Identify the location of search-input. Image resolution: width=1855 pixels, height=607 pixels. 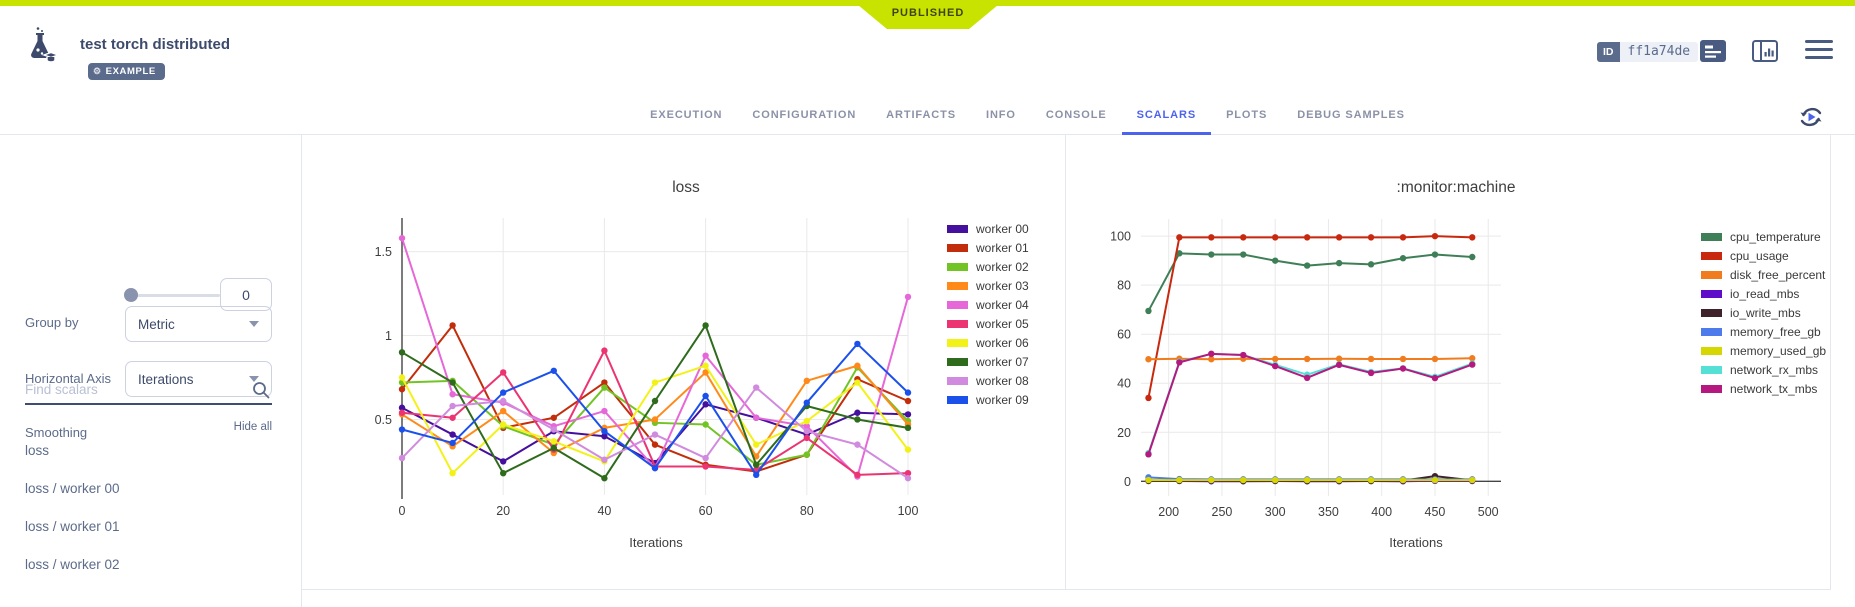
(148, 391).